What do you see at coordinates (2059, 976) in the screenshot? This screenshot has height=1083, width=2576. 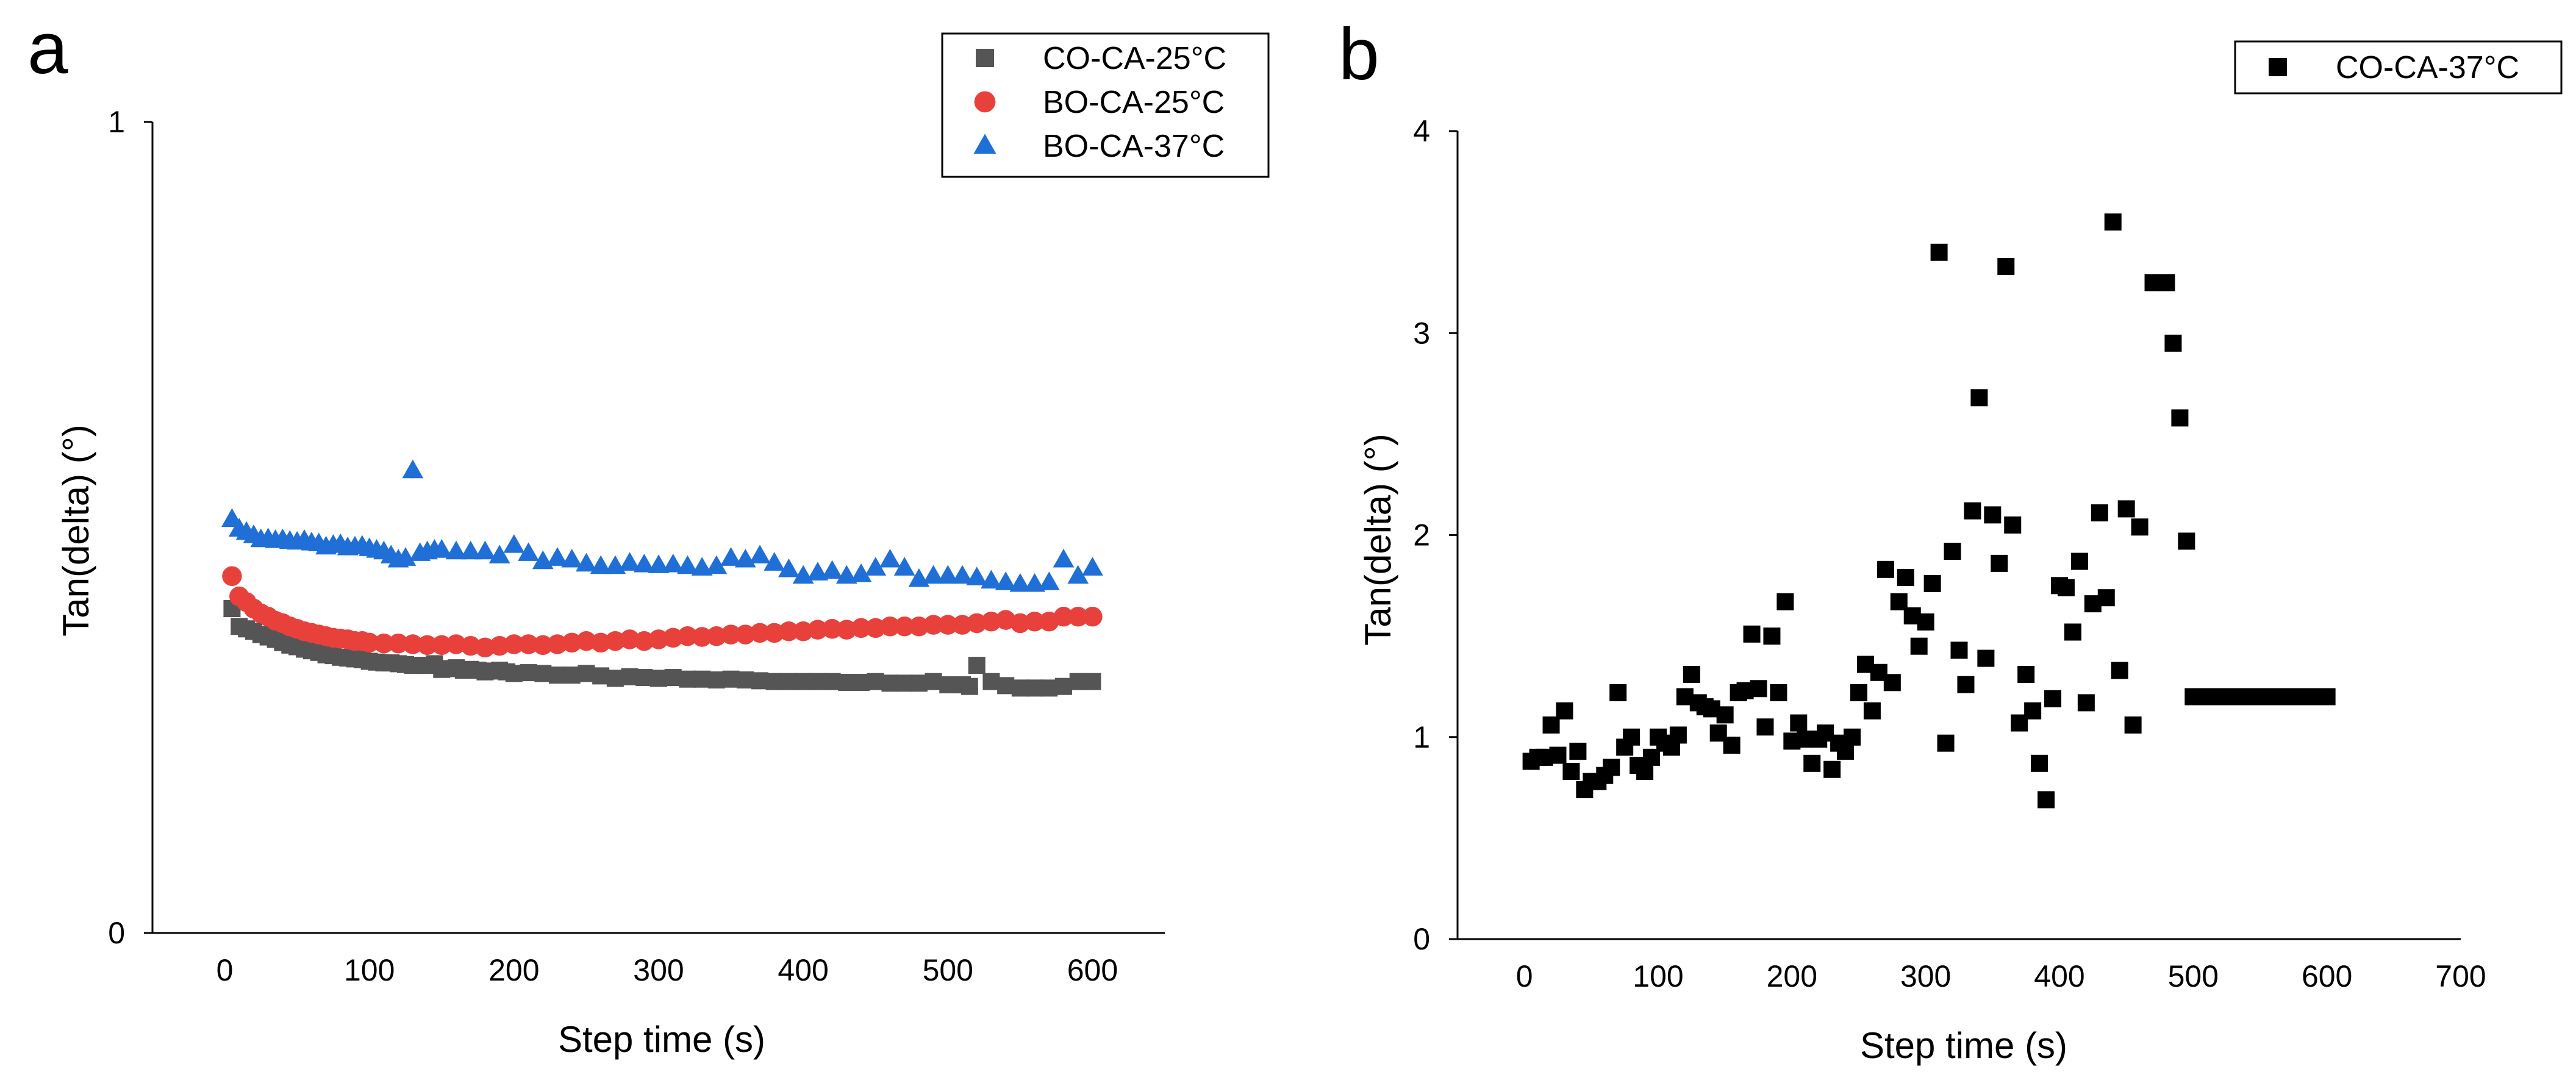 I see `x-tick-label: 400` at bounding box center [2059, 976].